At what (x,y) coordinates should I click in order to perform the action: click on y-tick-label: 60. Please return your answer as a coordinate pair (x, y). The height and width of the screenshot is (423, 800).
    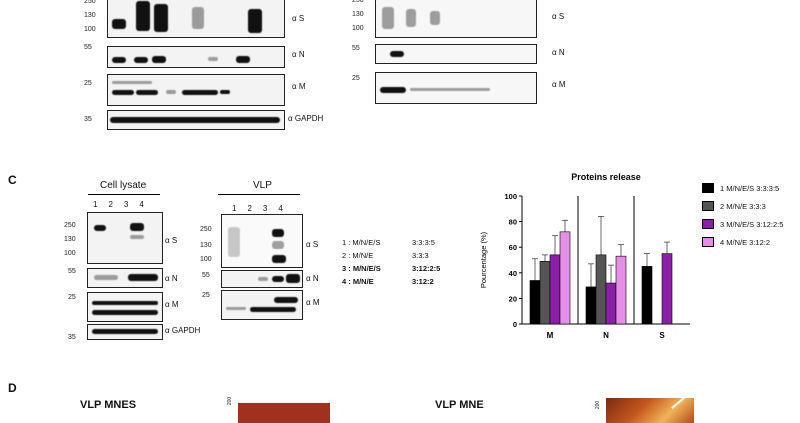
    Looking at the image, I should click on (513, 247).